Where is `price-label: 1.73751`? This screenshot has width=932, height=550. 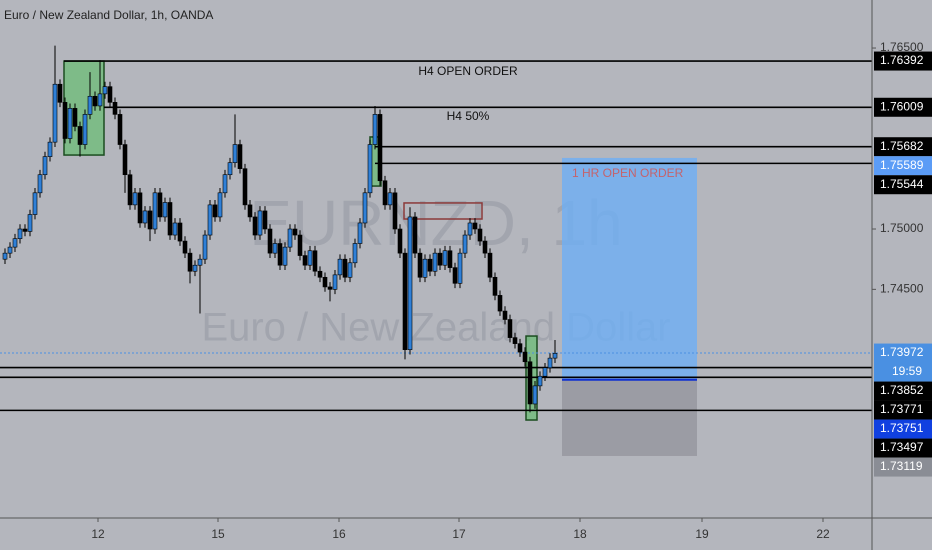
price-label: 1.73751 is located at coordinates (902, 428).